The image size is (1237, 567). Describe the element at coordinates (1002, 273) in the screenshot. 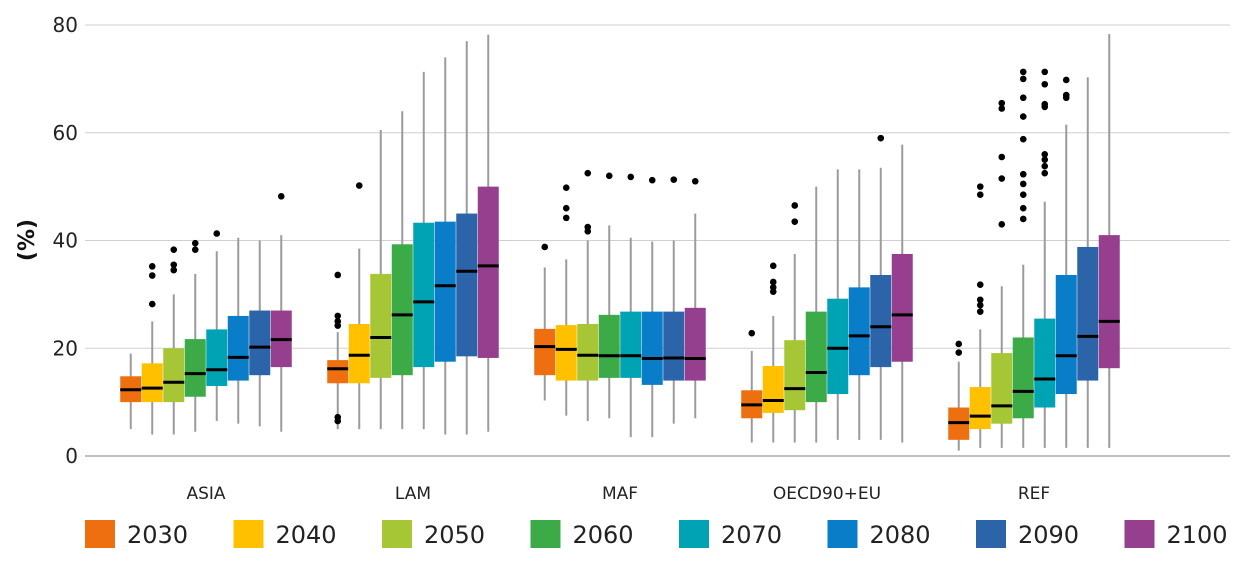

I see `box-2050-REF` at that location.